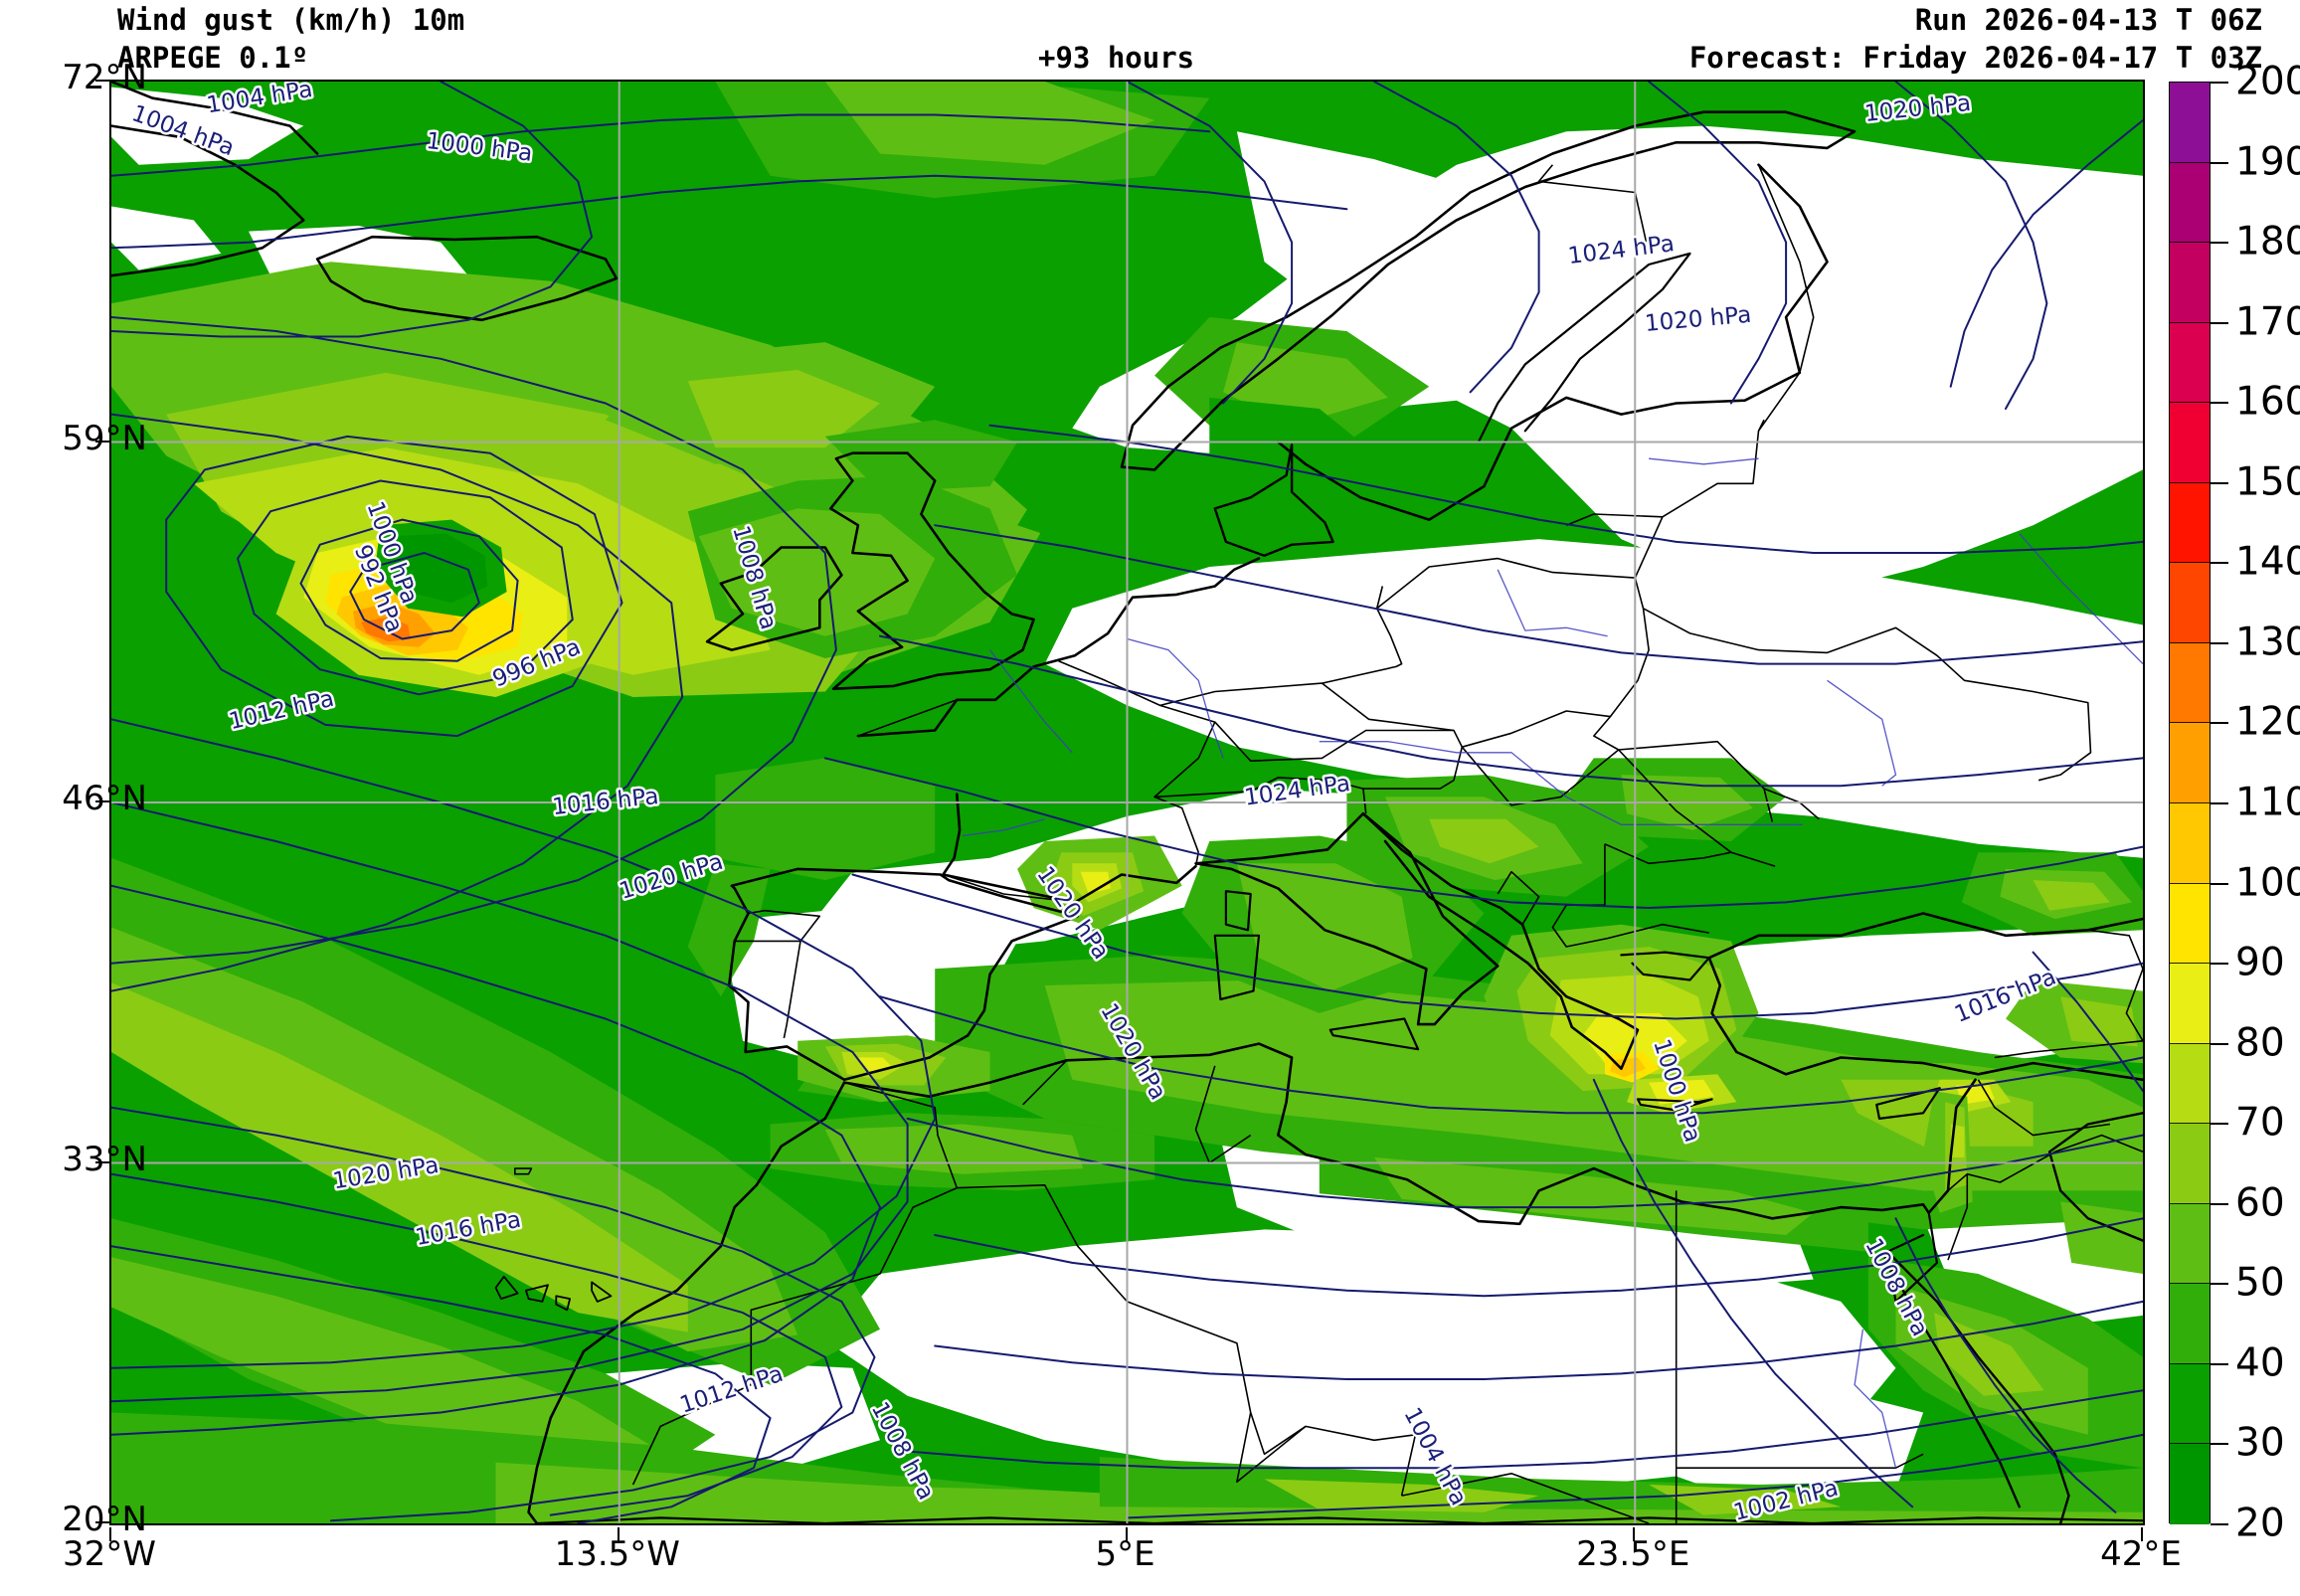 The width and height of the screenshot is (2300, 1596). I want to click on forecast-label: Forecast: Friday 2026-04-17 T 03Z, so click(1975, 58).